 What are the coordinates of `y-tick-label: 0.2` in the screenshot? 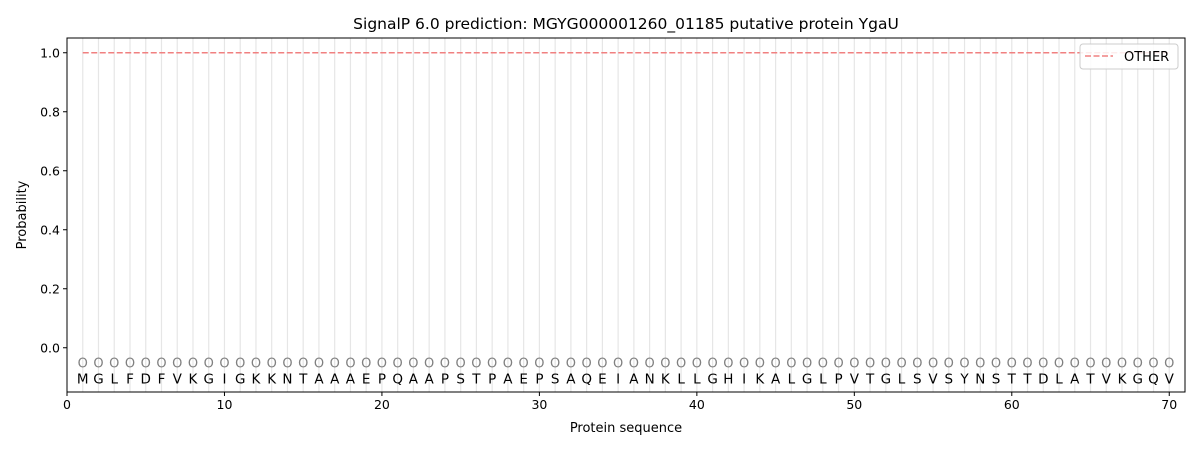 It's located at (50, 288).